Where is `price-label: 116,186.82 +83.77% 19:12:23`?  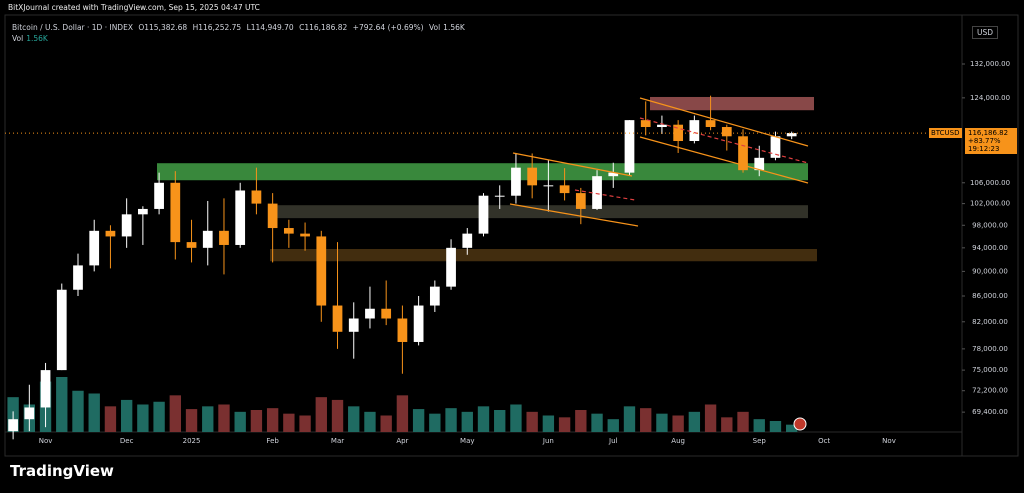
price-label: 116,186.82 +83.77% 19:12:23 is located at coordinates (991, 141).